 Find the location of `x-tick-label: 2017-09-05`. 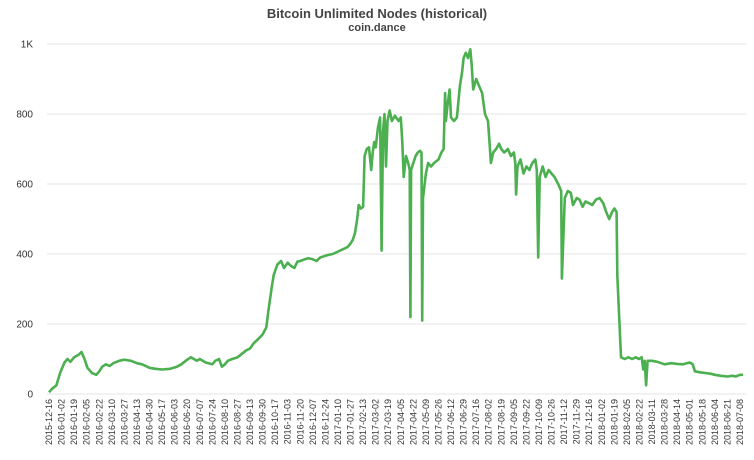

x-tick-label: 2017-09-05 is located at coordinates (514, 422).